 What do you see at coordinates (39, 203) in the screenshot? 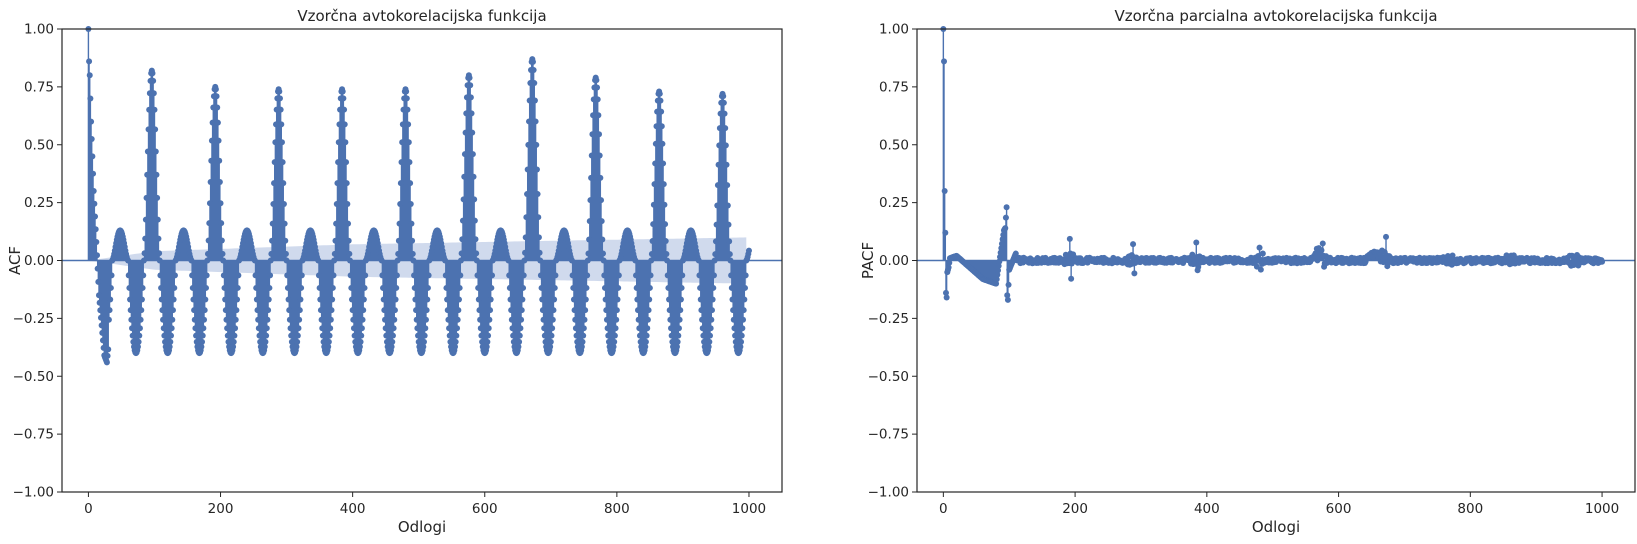
I see `acf-y-tick-label: 0.25` at bounding box center [39, 203].